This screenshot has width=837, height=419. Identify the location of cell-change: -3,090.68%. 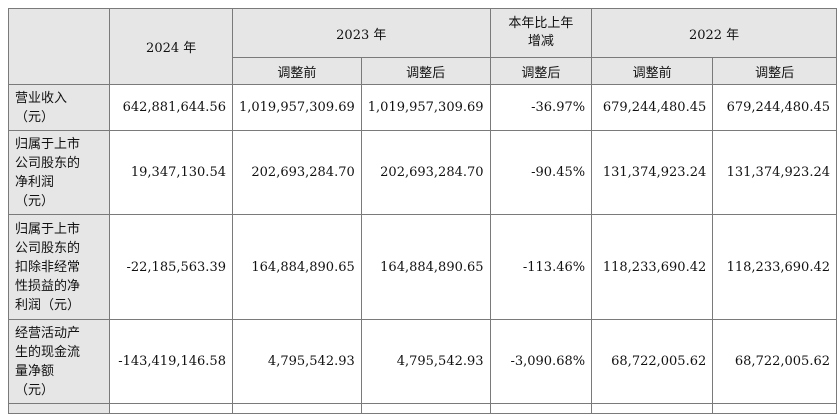
(541, 361).